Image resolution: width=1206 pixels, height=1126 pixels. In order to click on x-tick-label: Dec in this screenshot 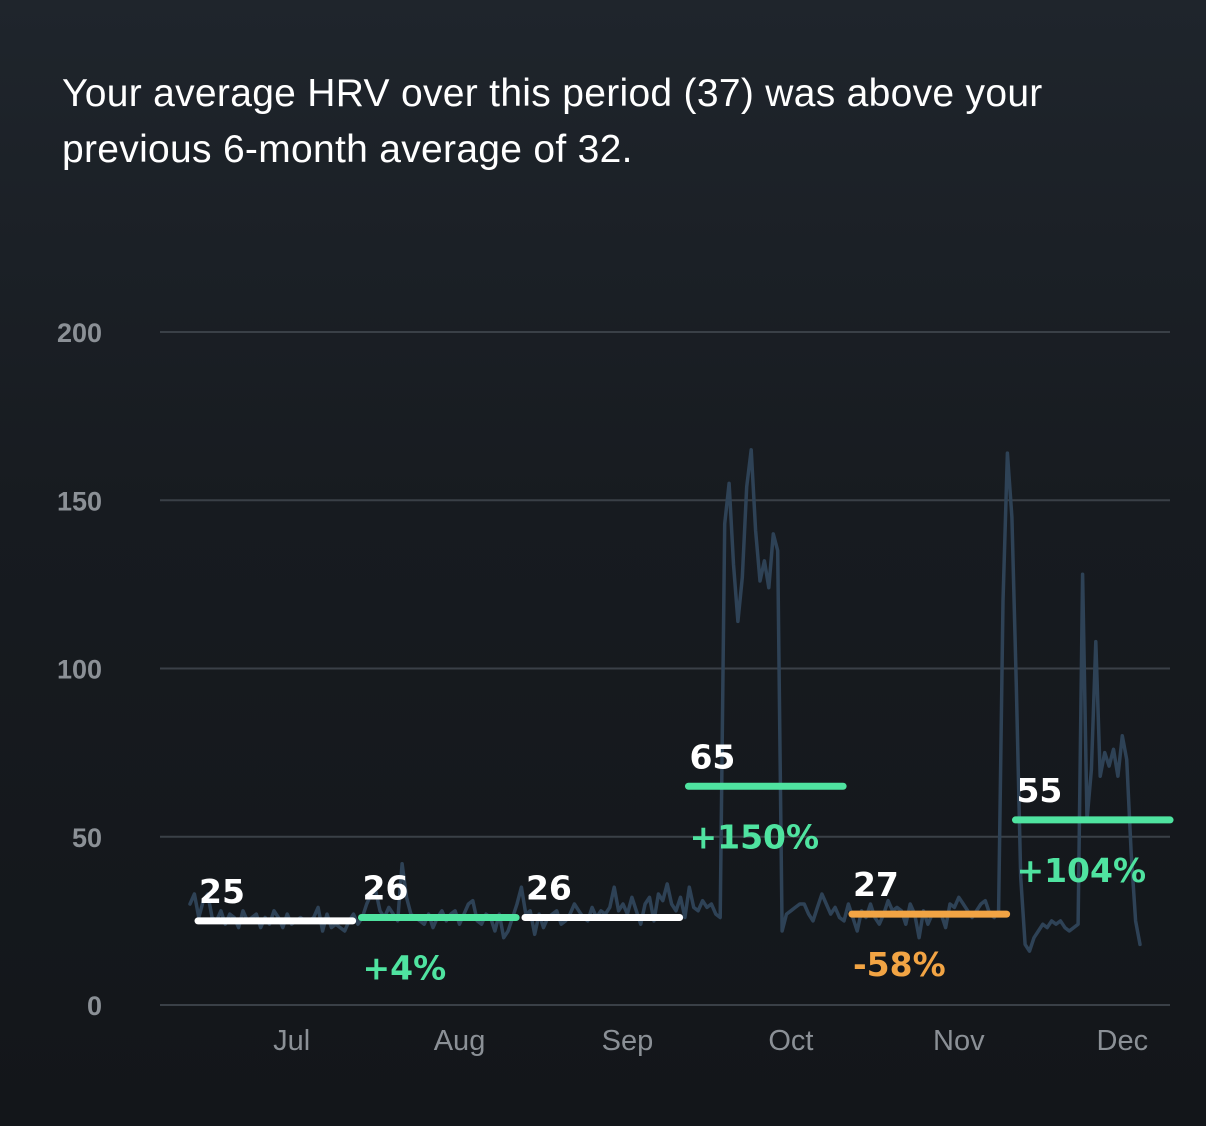, I will do `click(1123, 1041)`.